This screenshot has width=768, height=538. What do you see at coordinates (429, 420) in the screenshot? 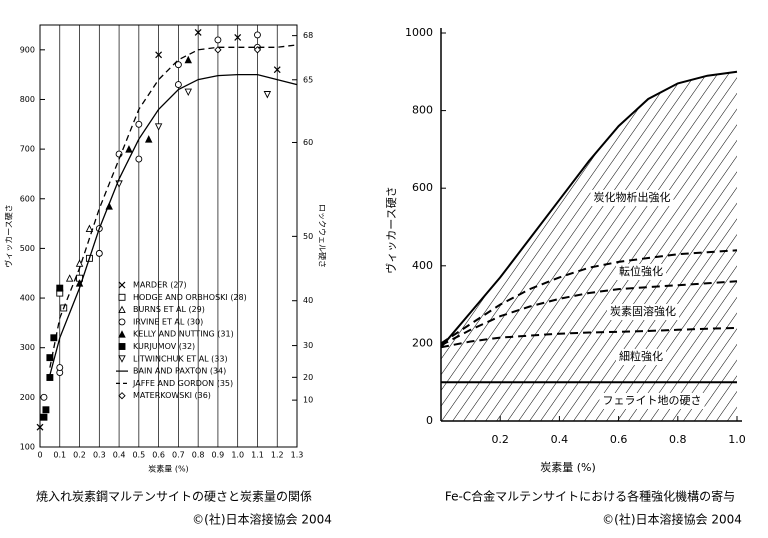
I see `y-tick-label: 0` at bounding box center [429, 420].